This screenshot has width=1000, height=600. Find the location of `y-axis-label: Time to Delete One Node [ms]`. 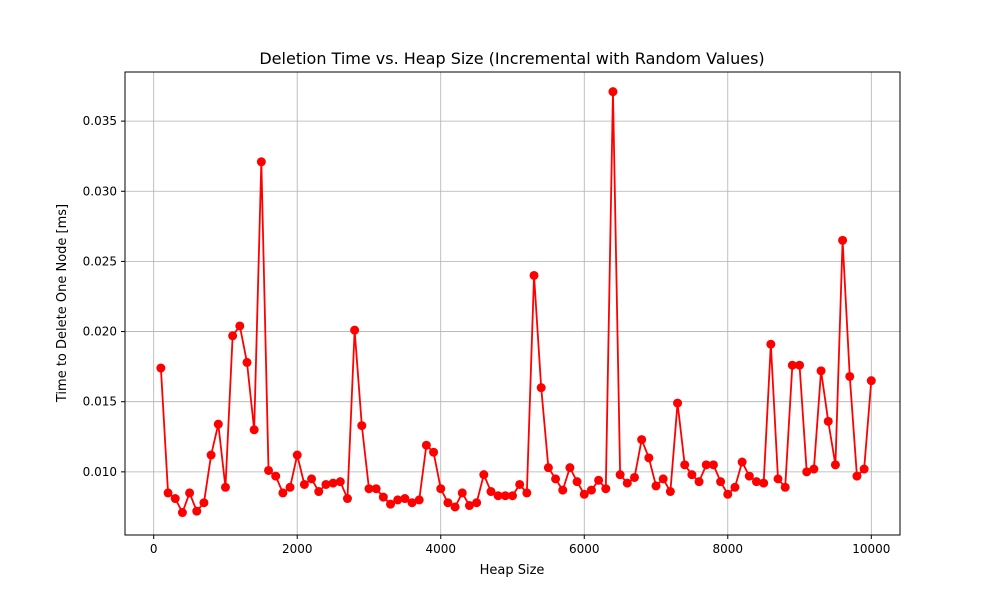

y-axis-label: Time to Delete One Node [ms] is located at coordinates (62, 303).